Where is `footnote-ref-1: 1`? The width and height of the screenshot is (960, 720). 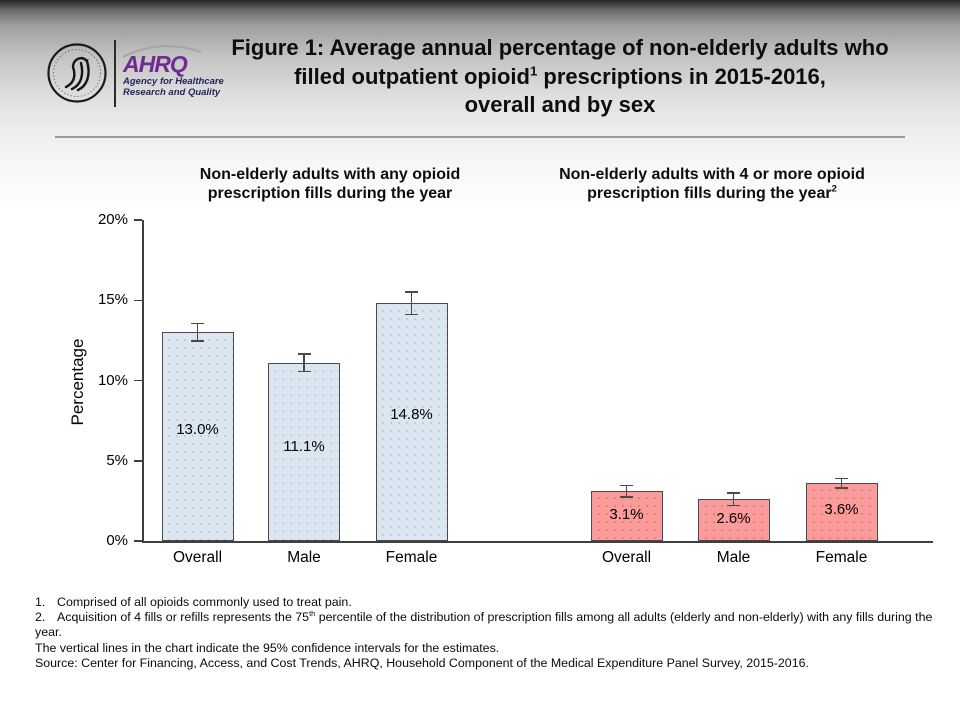 footnote-ref-1: 1 is located at coordinates (533, 71).